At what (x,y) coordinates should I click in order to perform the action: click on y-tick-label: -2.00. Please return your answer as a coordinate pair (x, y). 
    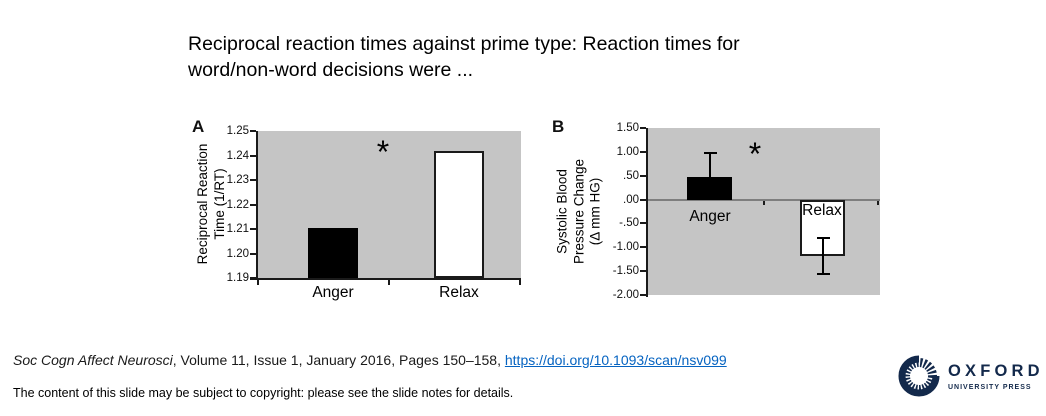
    Looking at the image, I should click on (625, 295).